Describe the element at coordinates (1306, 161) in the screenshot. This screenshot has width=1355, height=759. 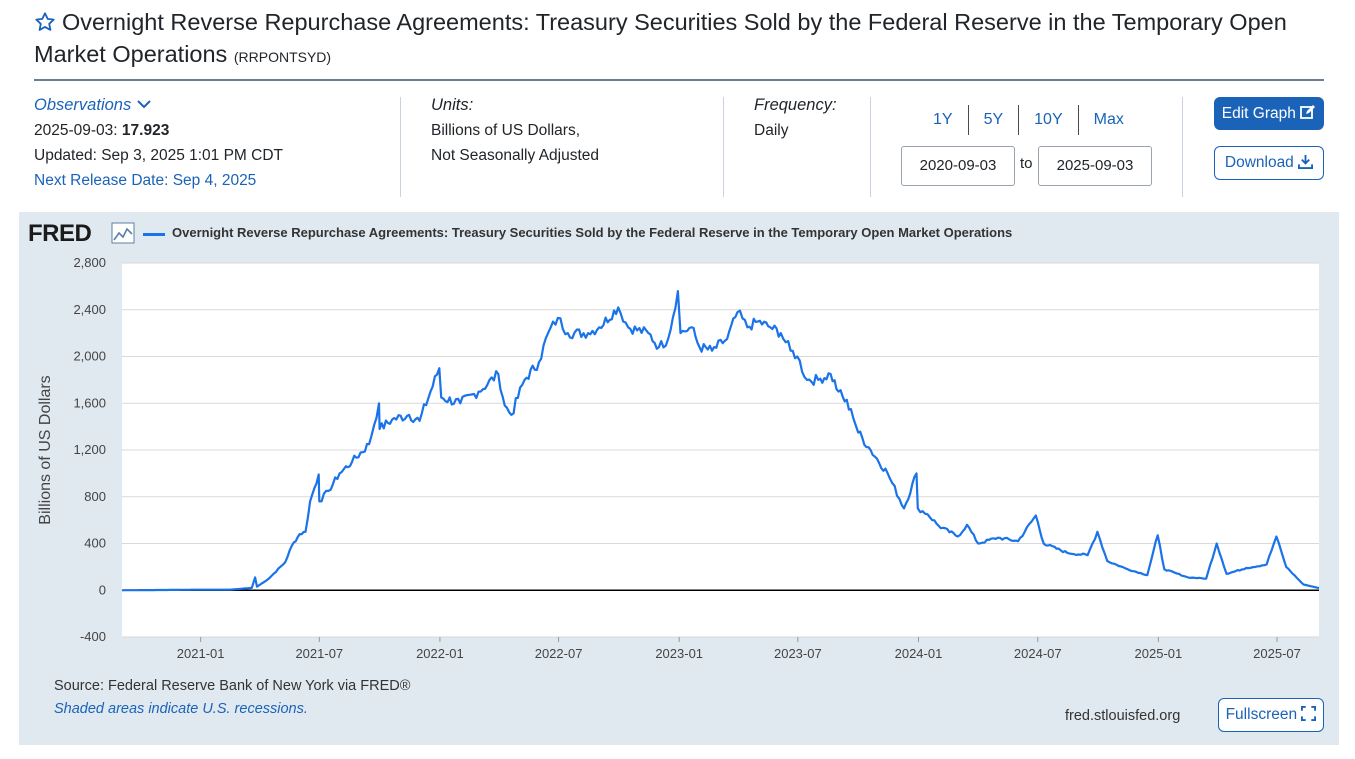
I see `download-icon` at that location.